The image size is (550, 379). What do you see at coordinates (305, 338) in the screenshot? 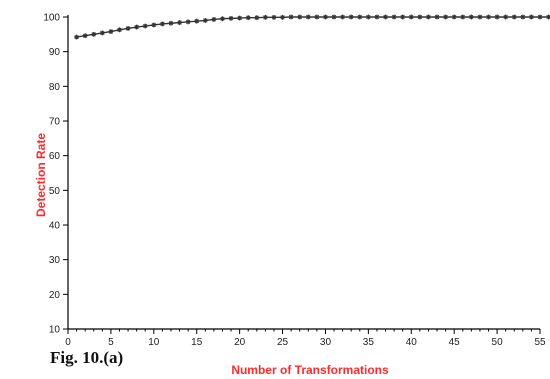
I see `x-axis-ticks: 0 5 10 15 20 25 30 35 40 45 50 55` at bounding box center [305, 338].